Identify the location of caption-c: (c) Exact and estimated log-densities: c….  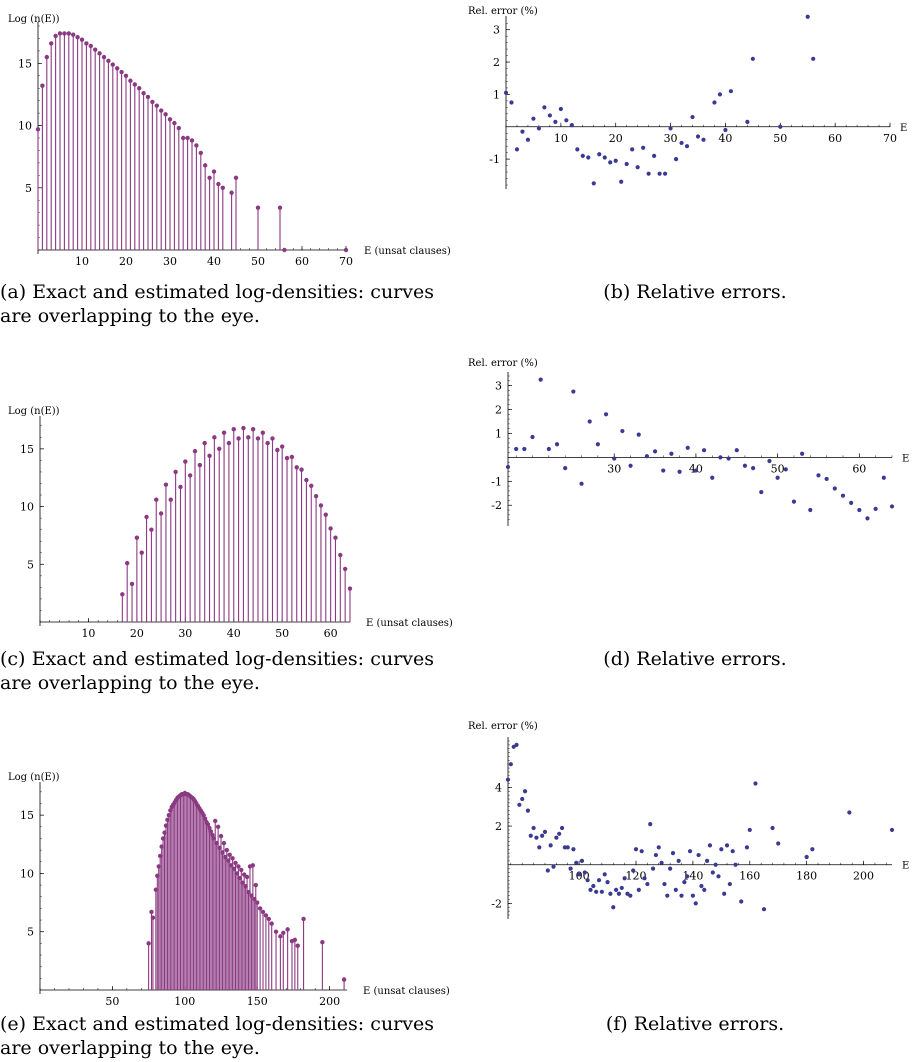
(217, 671).